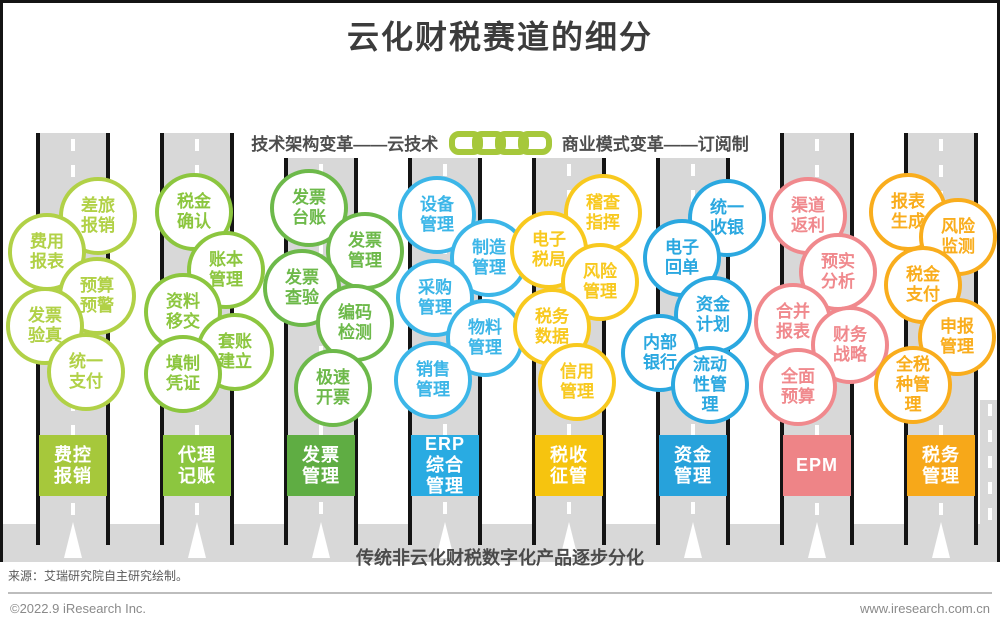 This screenshot has width=1000, height=624. I want to click on bubble-line: 收银, so click(727, 227).